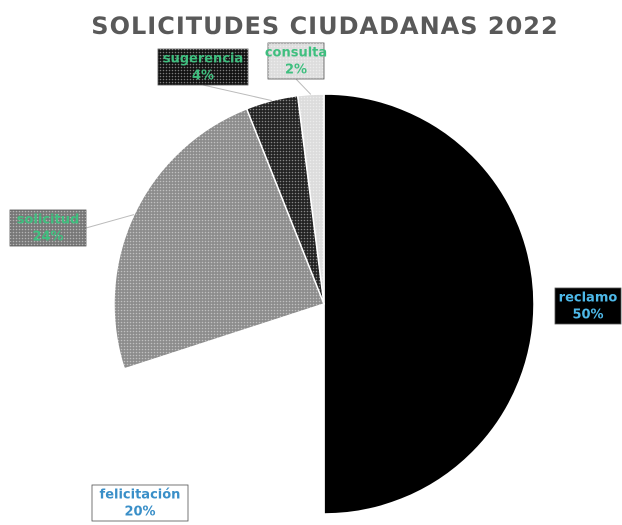 The image size is (622, 525). What do you see at coordinates (140, 495) in the screenshot?
I see `data-label-name: felicitación` at bounding box center [140, 495].